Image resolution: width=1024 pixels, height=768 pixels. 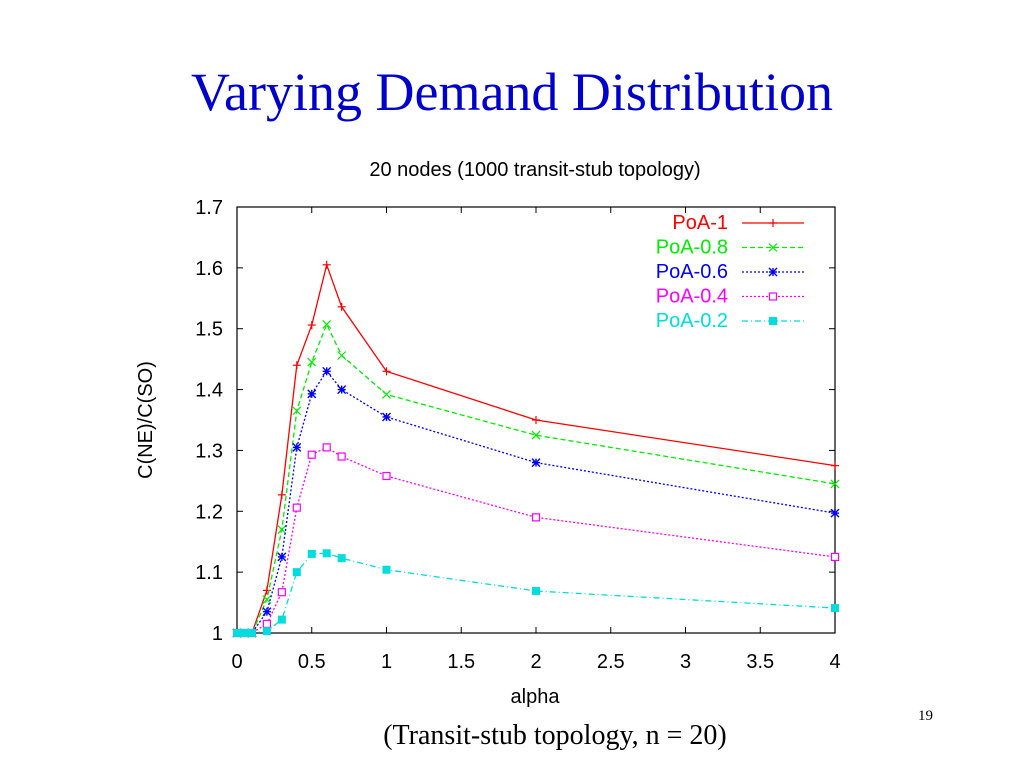 I want to click on x-tick-label: 0.5, so click(x=312, y=662).